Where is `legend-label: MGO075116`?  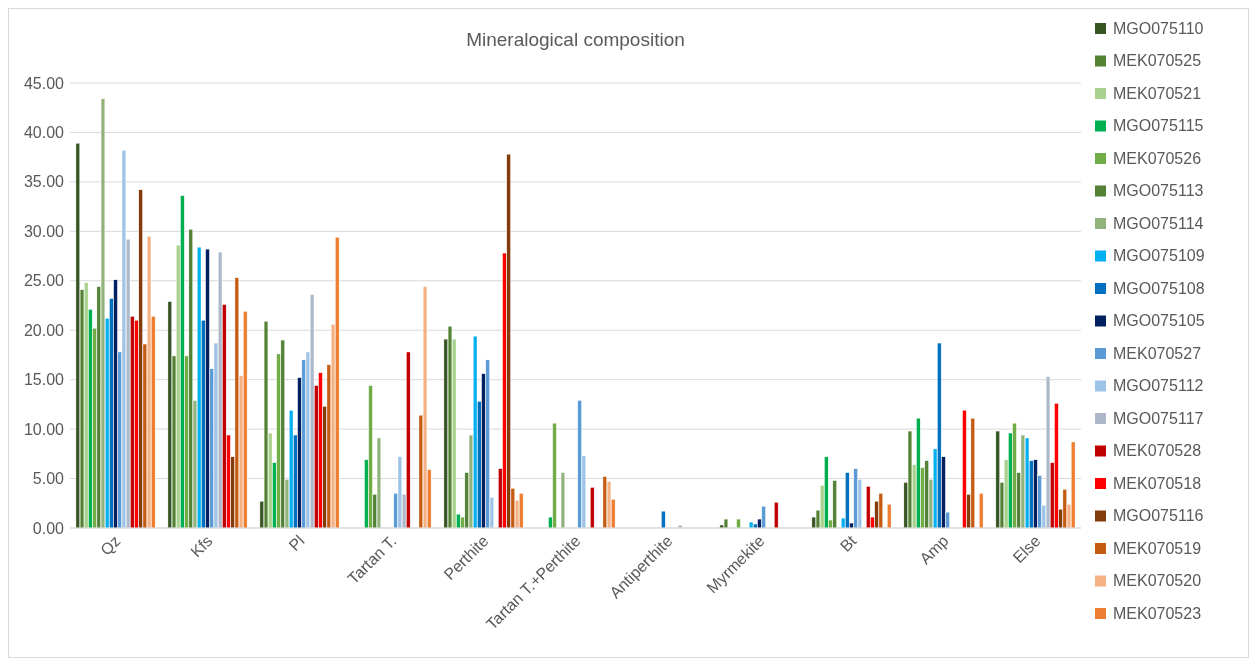
legend-label: MGO075116 is located at coordinates (1158, 516).